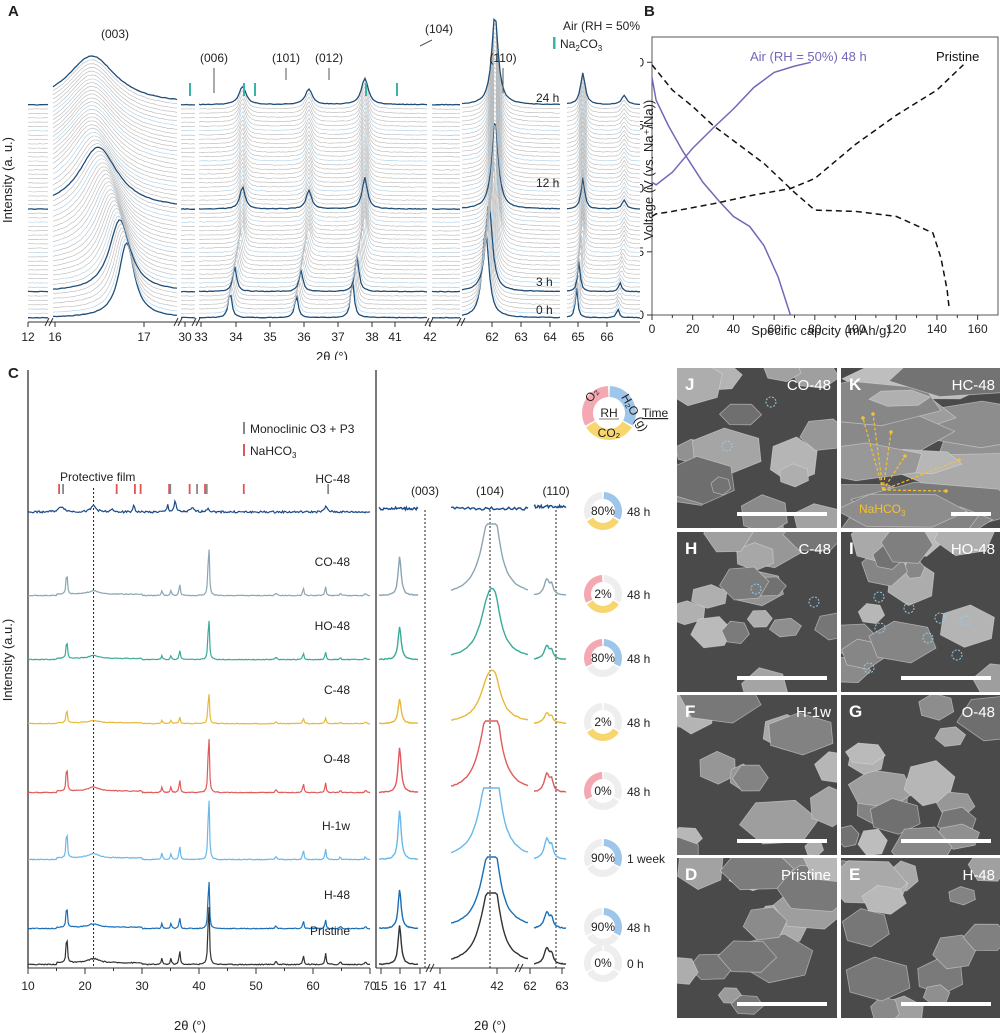  Describe the element at coordinates (642, 315) in the screenshot. I see `b-y-tick-label: 2.0` at that location.